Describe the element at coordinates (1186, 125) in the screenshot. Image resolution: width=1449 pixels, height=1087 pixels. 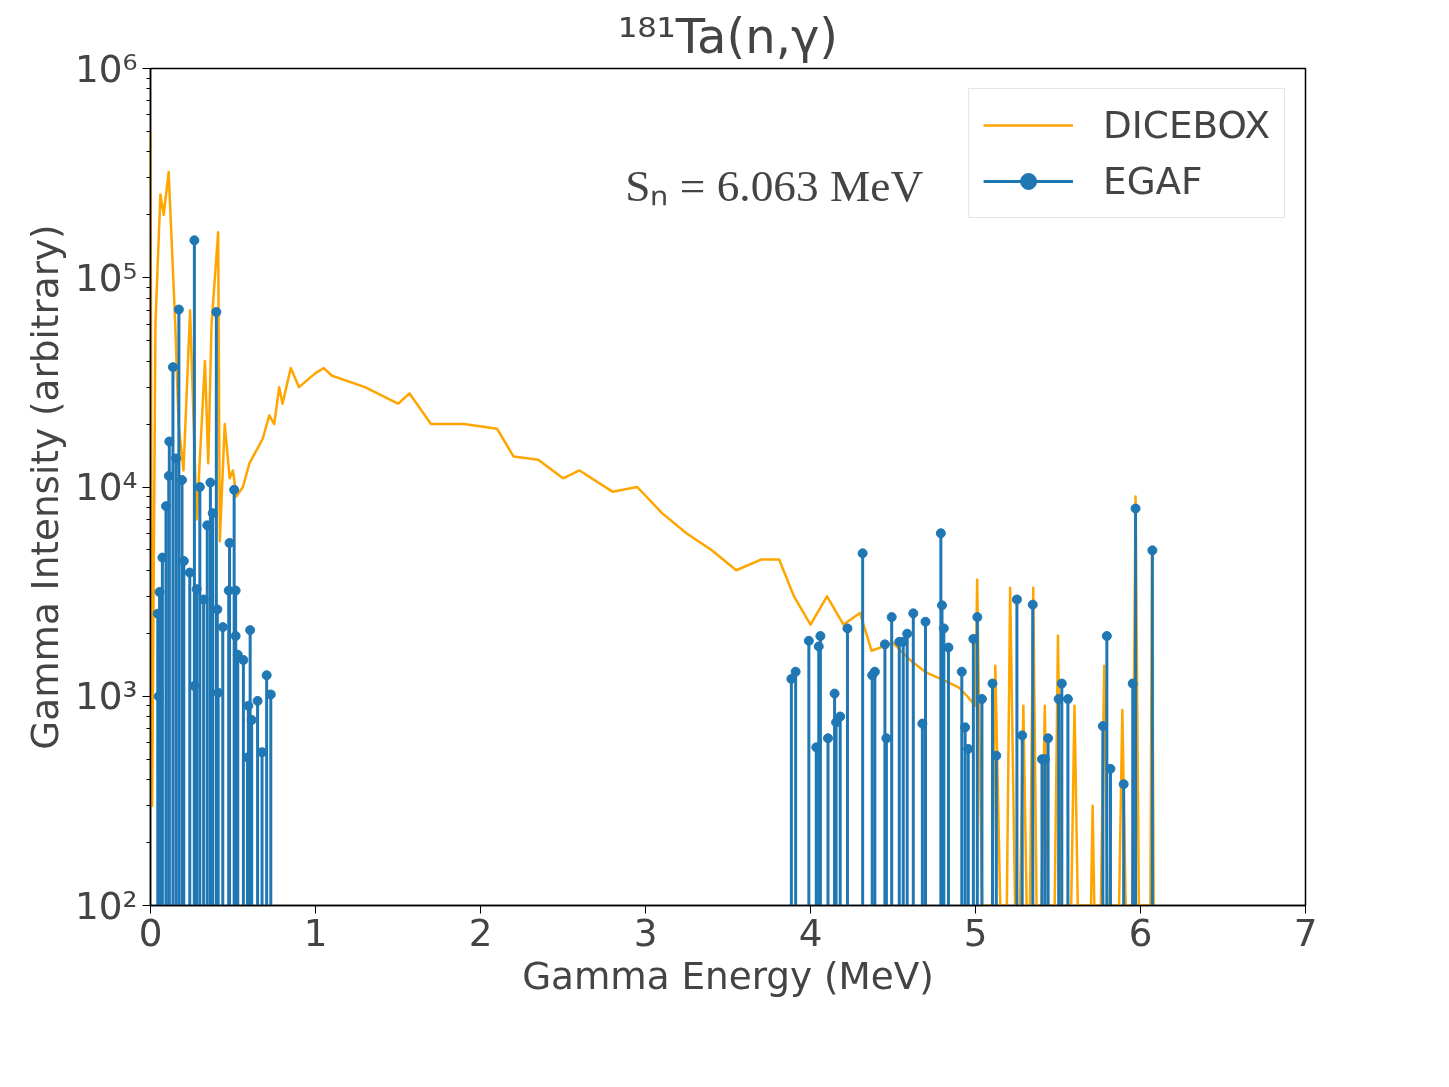
I see `legend-label: DICEBOX` at that location.